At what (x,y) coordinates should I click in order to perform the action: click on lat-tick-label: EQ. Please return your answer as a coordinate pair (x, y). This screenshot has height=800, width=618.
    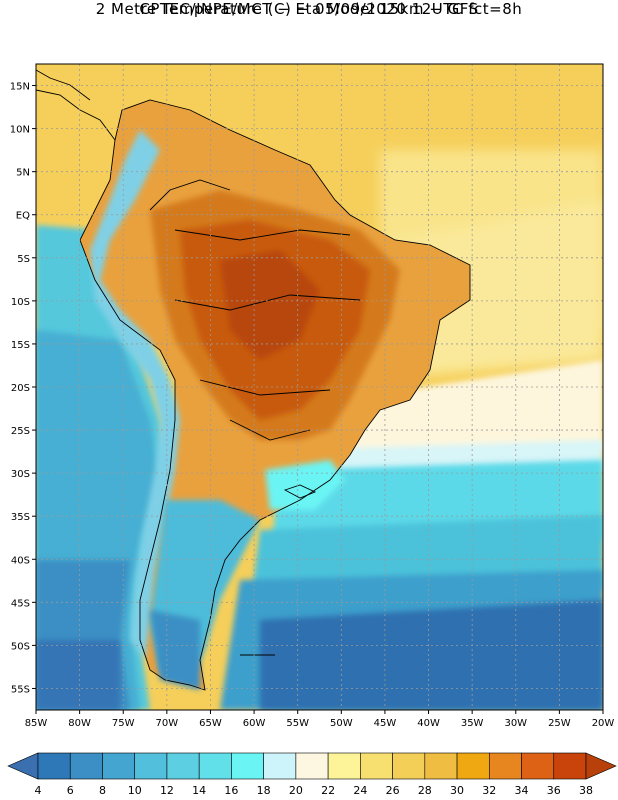
    Looking at the image, I should click on (23, 216).